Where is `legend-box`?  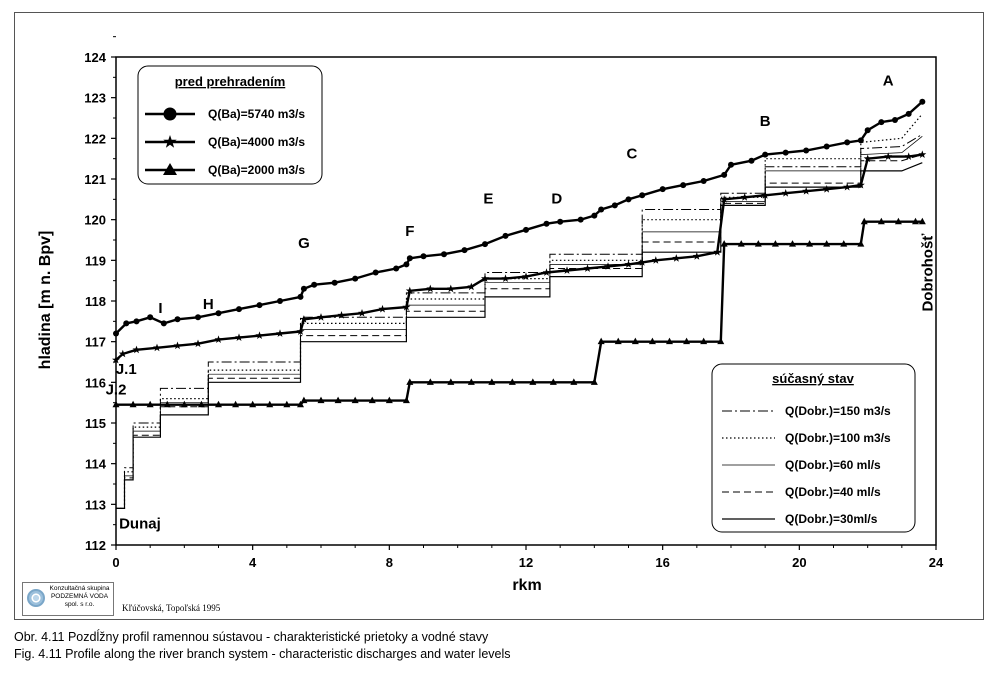
legend-box is located at coordinates (230, 125).